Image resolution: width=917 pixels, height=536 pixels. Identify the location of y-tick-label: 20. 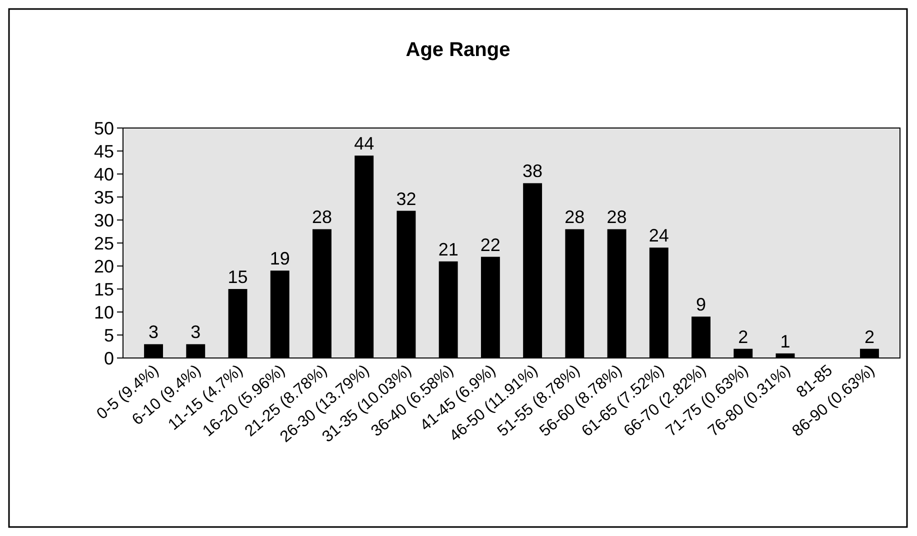
(104, 266).